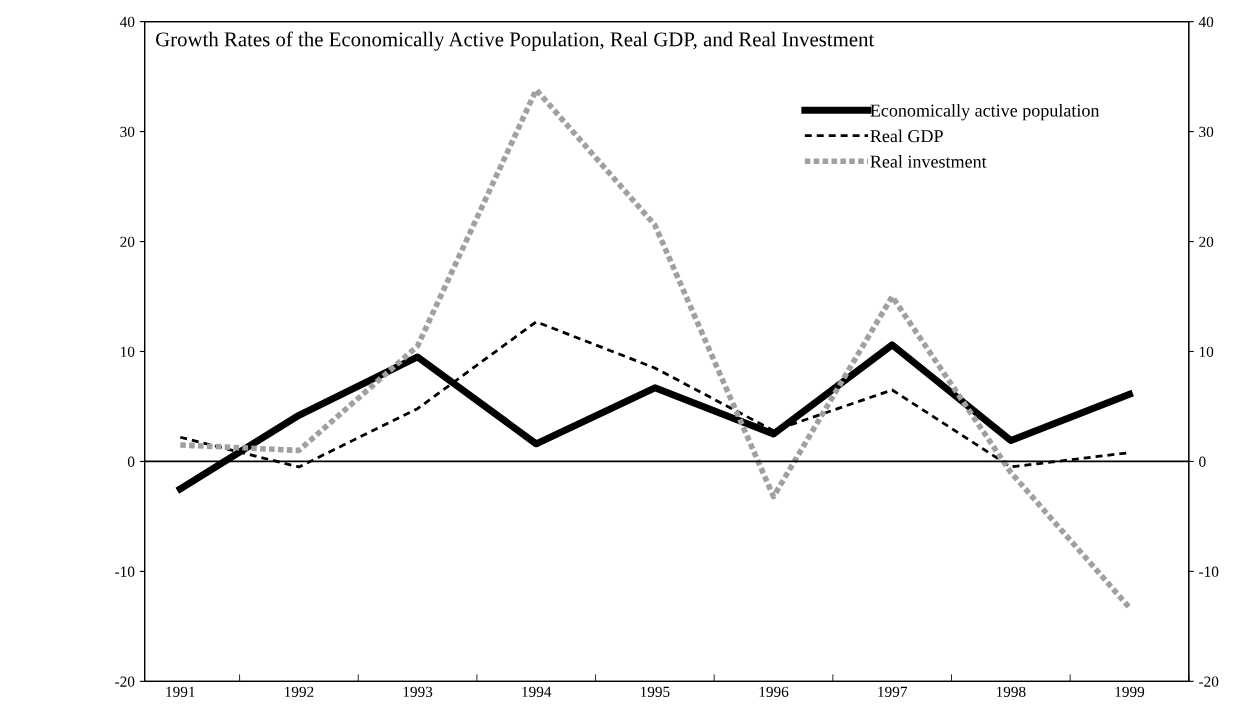 The width and height of the screenshot is (1258, 721). I want to click on x-tick-label: 1991, so click(180, 691).